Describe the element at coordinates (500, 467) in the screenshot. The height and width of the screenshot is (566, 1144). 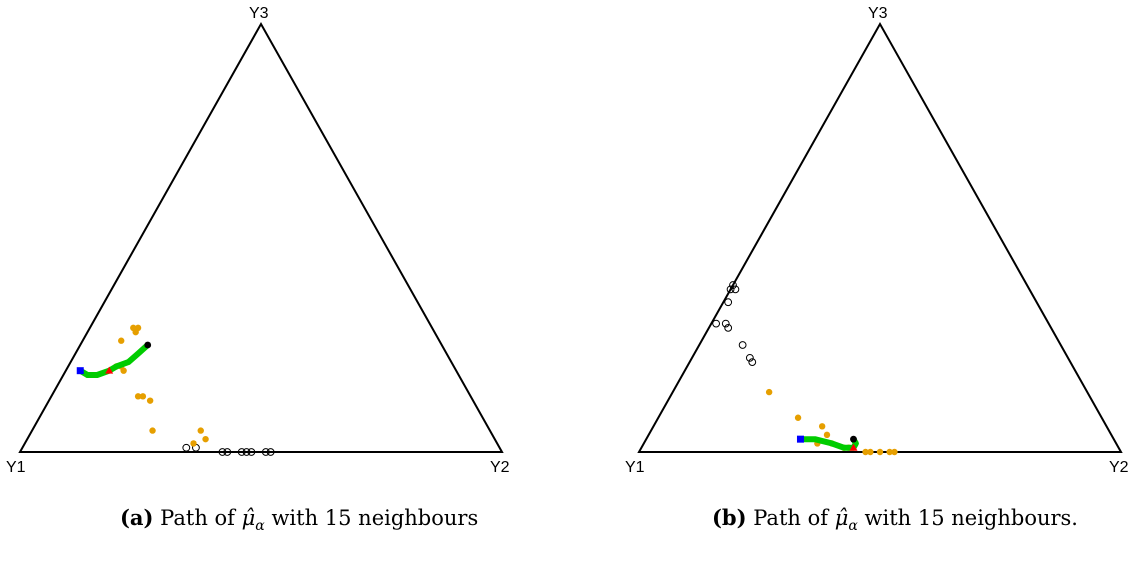
I see `vertex-label-y2-a: Y2` at that location.